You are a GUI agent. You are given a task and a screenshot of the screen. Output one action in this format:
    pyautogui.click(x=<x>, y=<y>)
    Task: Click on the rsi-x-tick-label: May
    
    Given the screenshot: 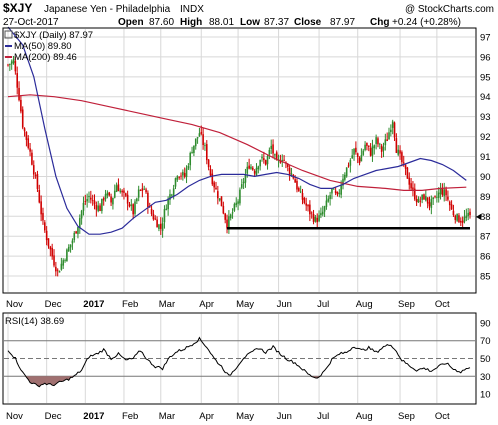 What is the action you would take?
    pyautogui.click(x=245, y=416)
    